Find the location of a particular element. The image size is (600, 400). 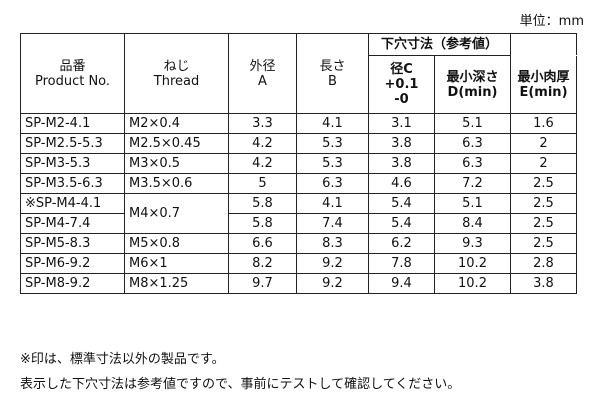

table-row: SP-M8-9.2 M8×1.25 9.7 9.2 9.4 10.2 3.8 is located at coordinates (298, 283).